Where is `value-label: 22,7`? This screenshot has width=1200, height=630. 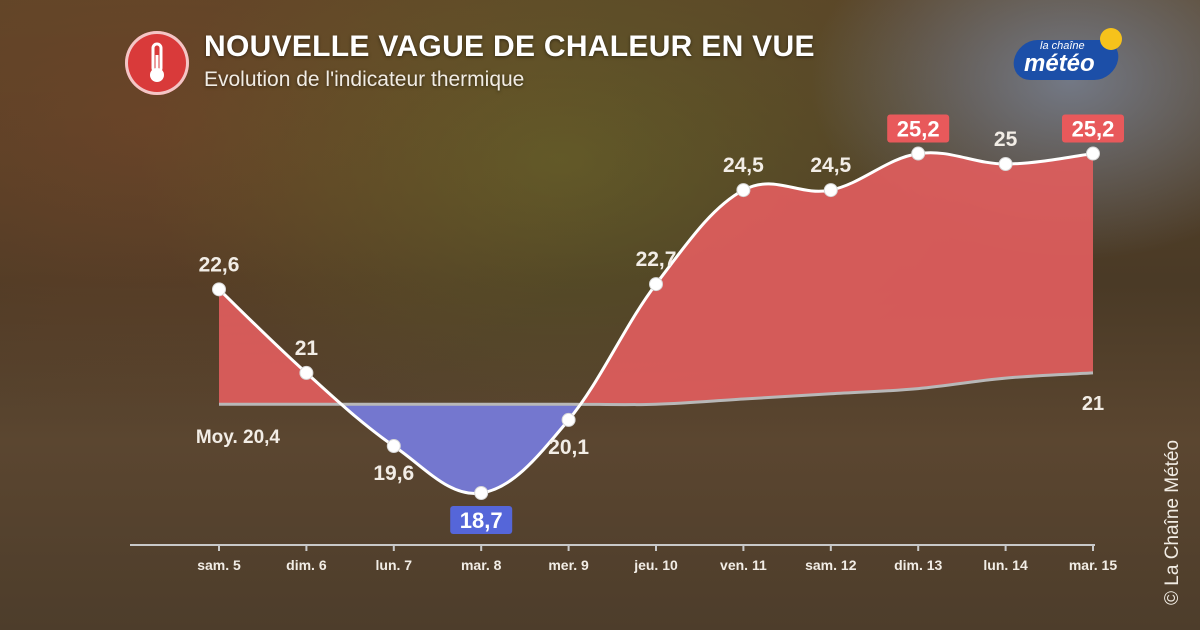
value-label: 22,7 is located at coordinates (656, 259).